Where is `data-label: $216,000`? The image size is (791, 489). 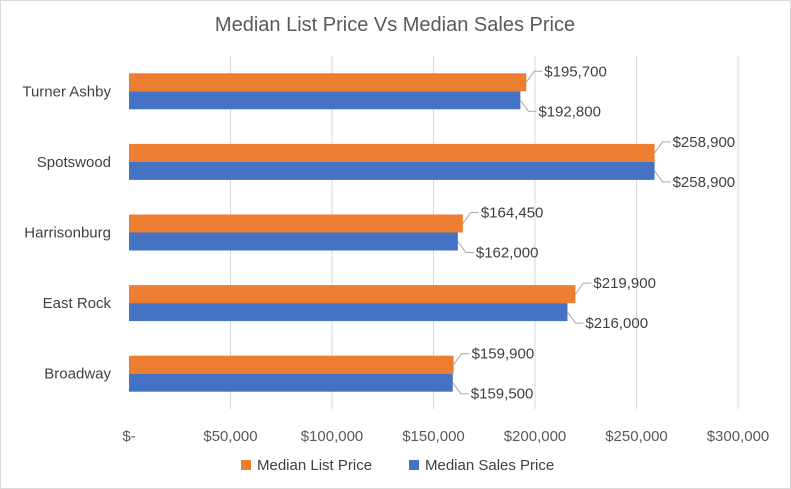
data-label: $216,000 is located at coordinates (616, 323).